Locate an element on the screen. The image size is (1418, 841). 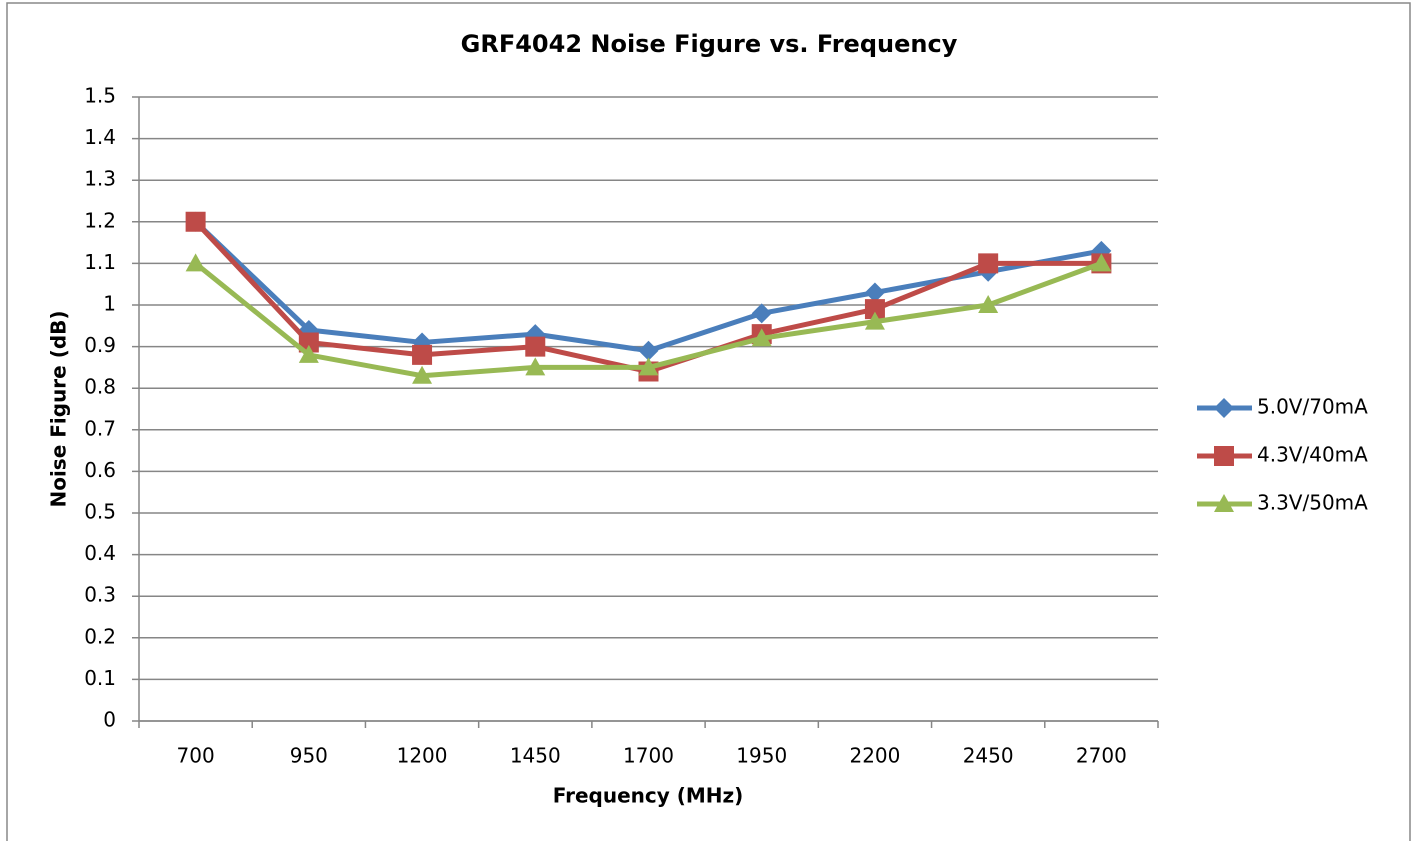
x-tick-label: 1200 is located at coordinates (422, 756).